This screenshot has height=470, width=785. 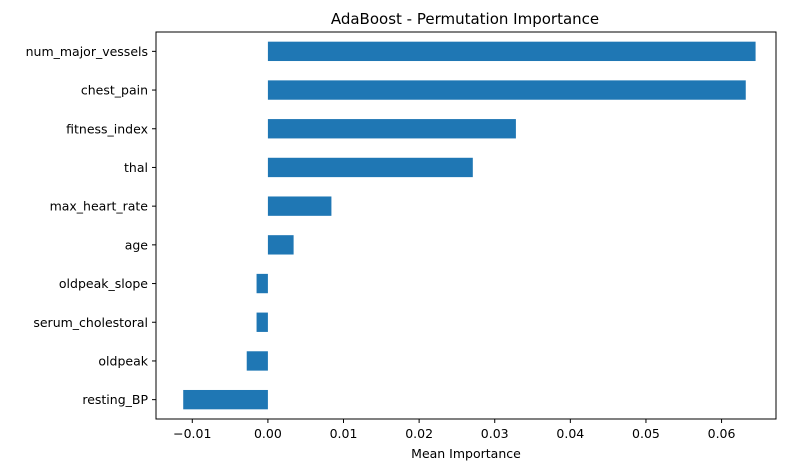 I want to click on bar-num_major_vessels, so click(x=511, y=51).